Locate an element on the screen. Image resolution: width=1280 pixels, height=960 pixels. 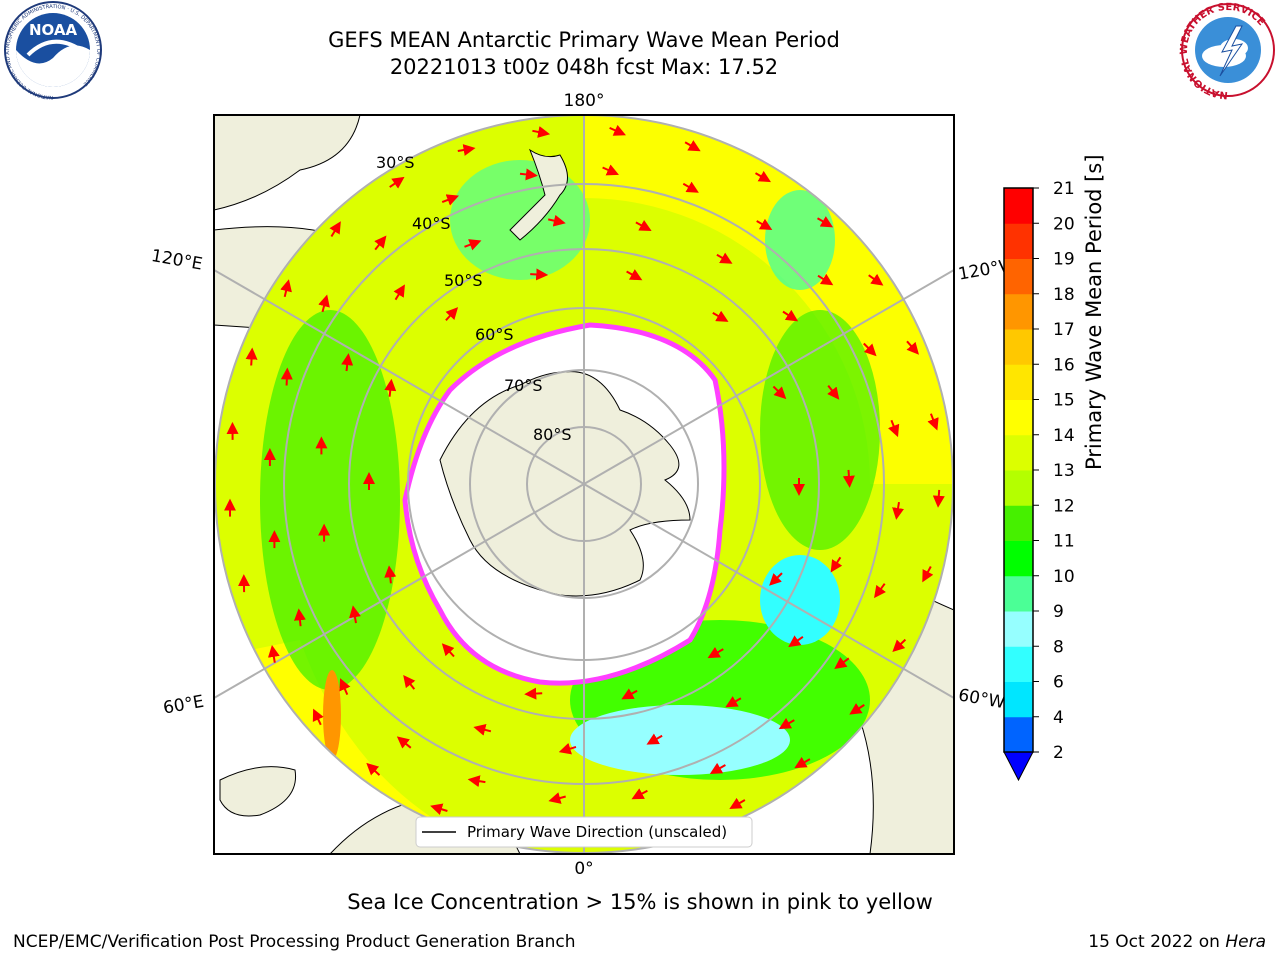
lat-label-40s: 40°S is located at coordinates (431, 223).